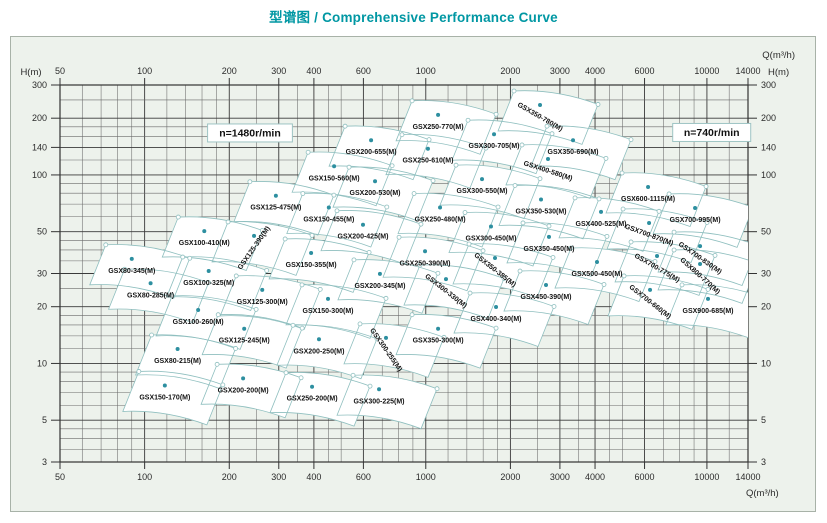 The image size is (827, 523). What do you see at coordinates (363, 237) in the screenshot?
I see `pump-model-label: GSX200-425(M)` at bounding box center [363, 237].